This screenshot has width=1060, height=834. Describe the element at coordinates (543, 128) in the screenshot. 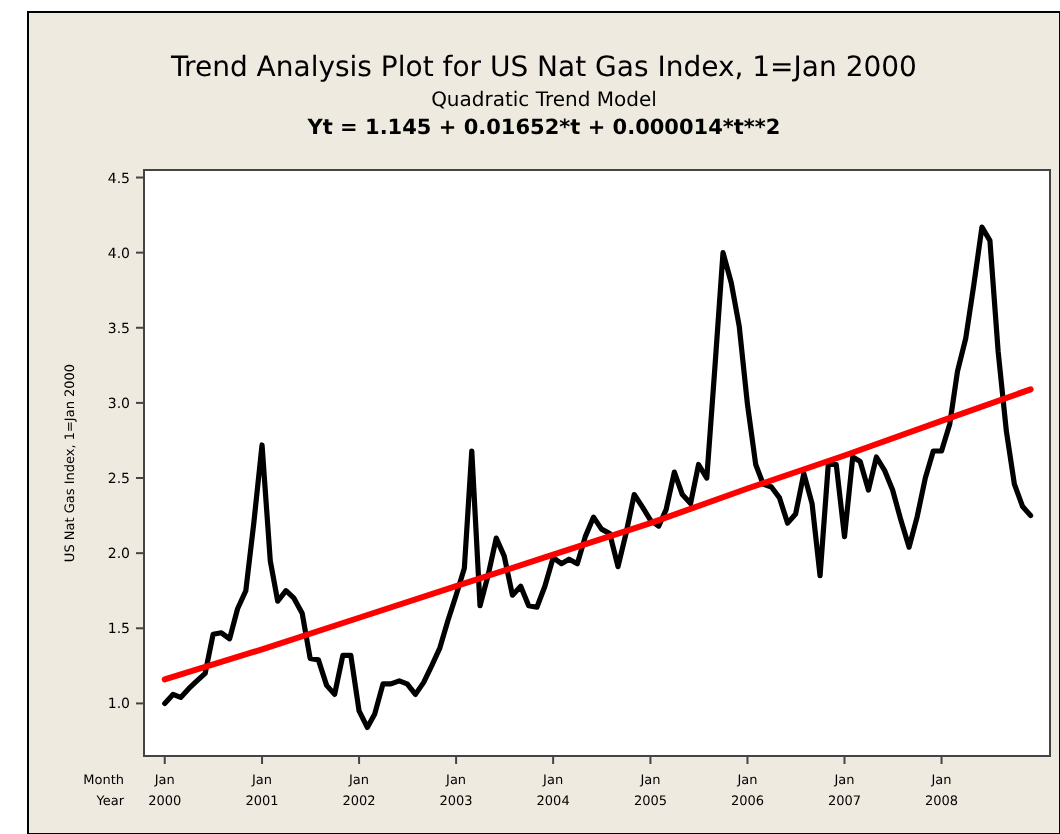

I see `text: Yt = 1.145 + 0.01652*t + 0.000014*t**2` at that location.